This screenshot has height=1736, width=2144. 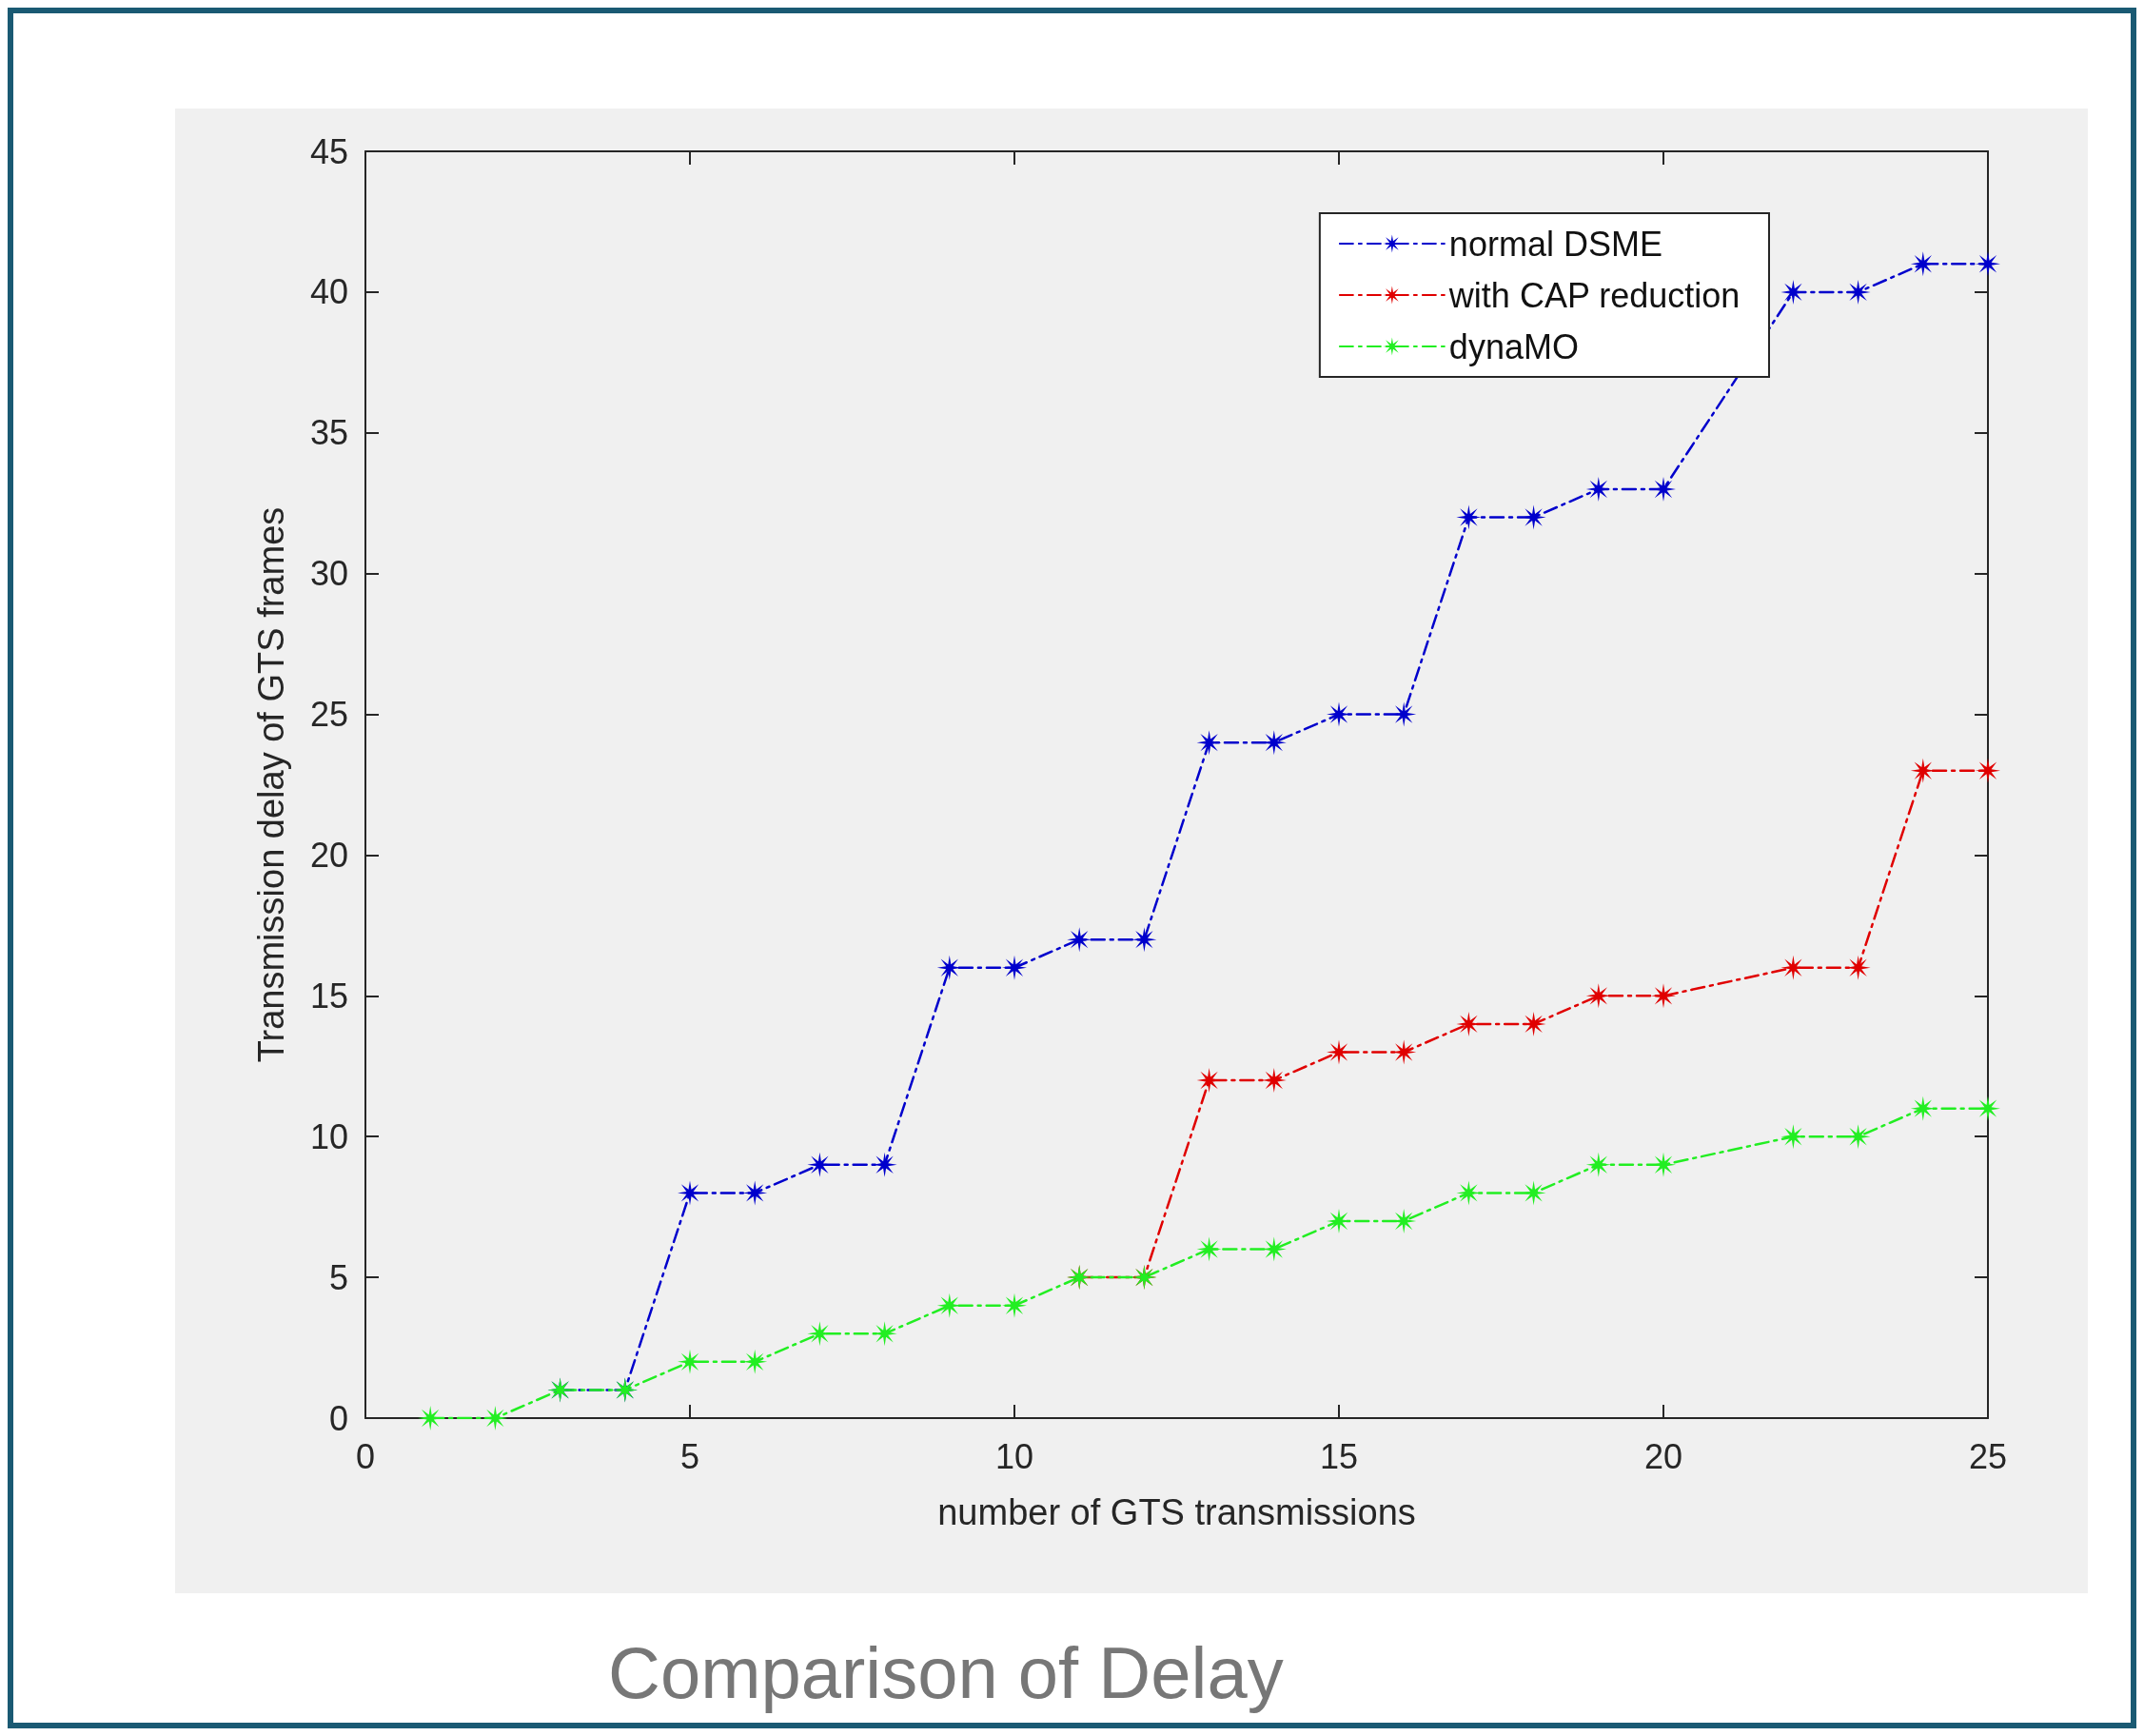 What do you see at coordinates (365, 1456) in the screenshot?
I see `x-tick-label: 0` at bounding box center [365, 1456].